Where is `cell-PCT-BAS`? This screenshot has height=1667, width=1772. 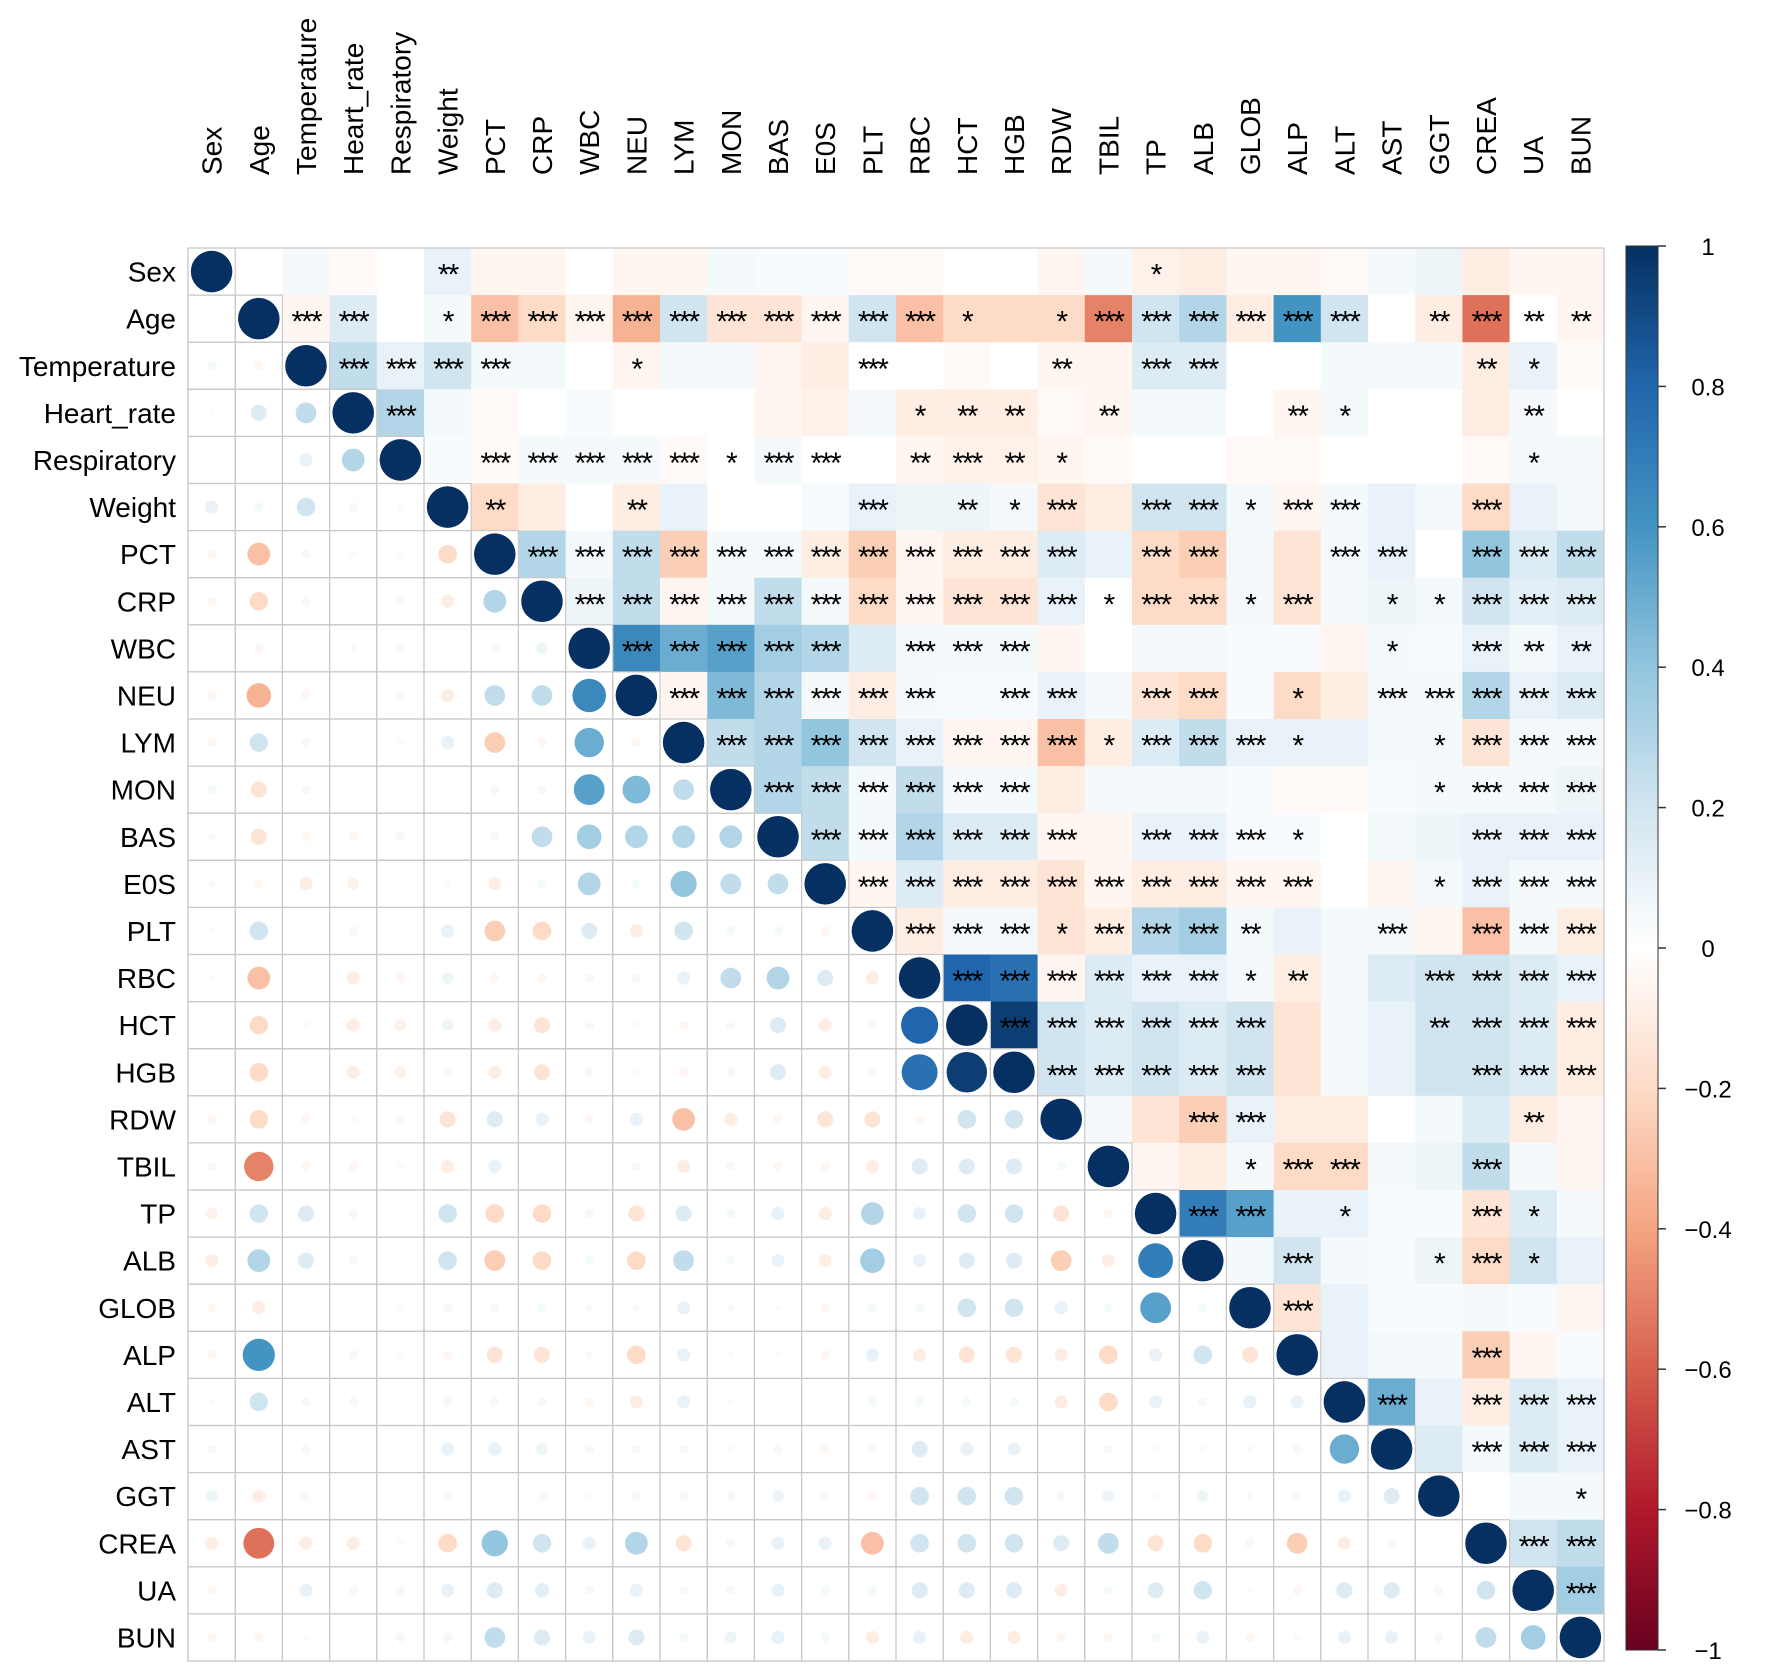 cell-PCT-BAS is located at coordinates (778, 554).